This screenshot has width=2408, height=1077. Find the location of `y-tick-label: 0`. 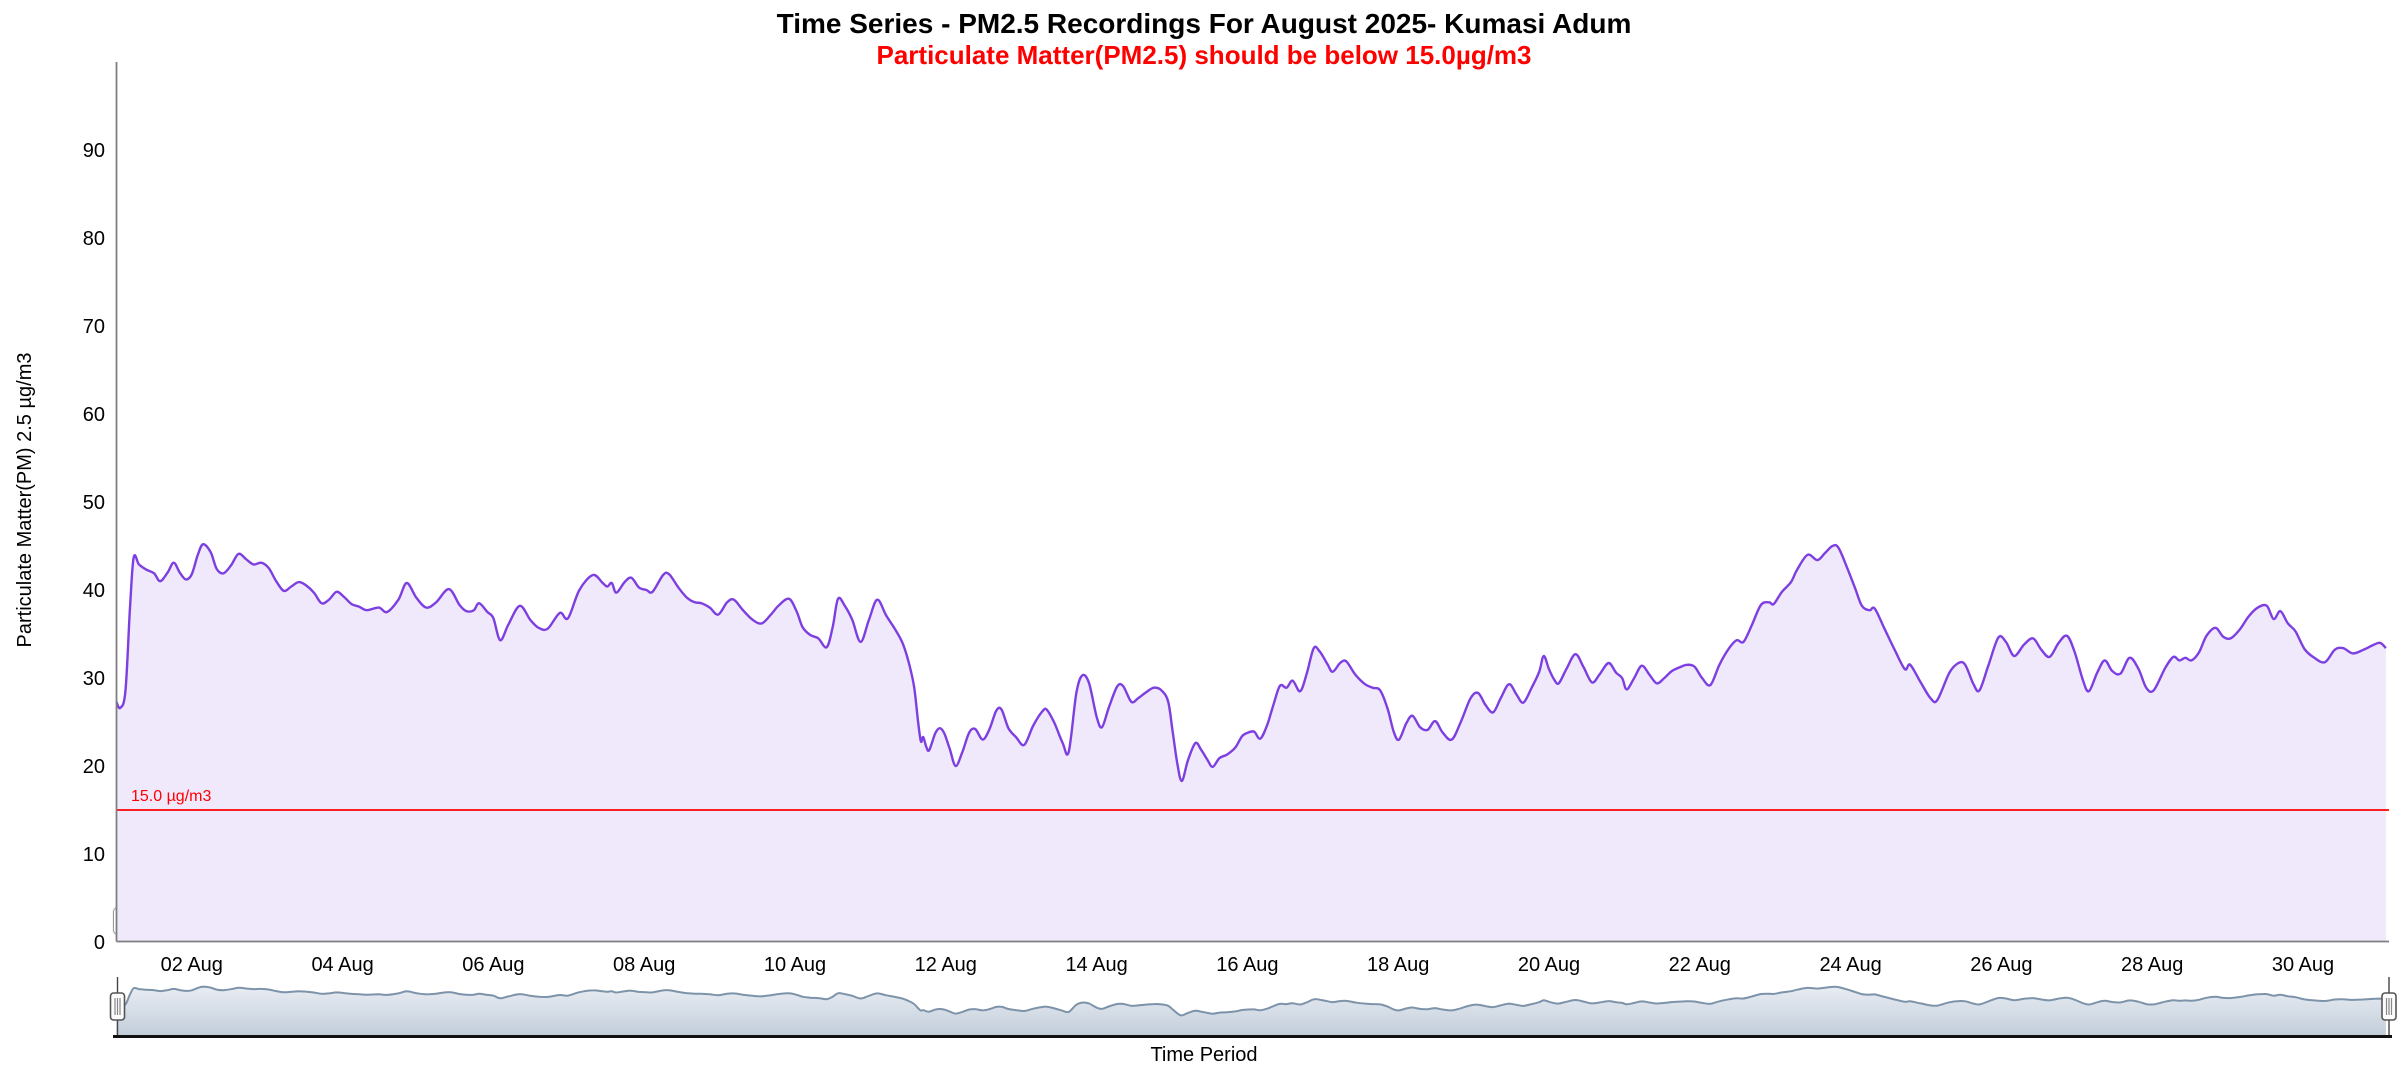

y-tick-label: 0 is located at coordinates (99, 943).